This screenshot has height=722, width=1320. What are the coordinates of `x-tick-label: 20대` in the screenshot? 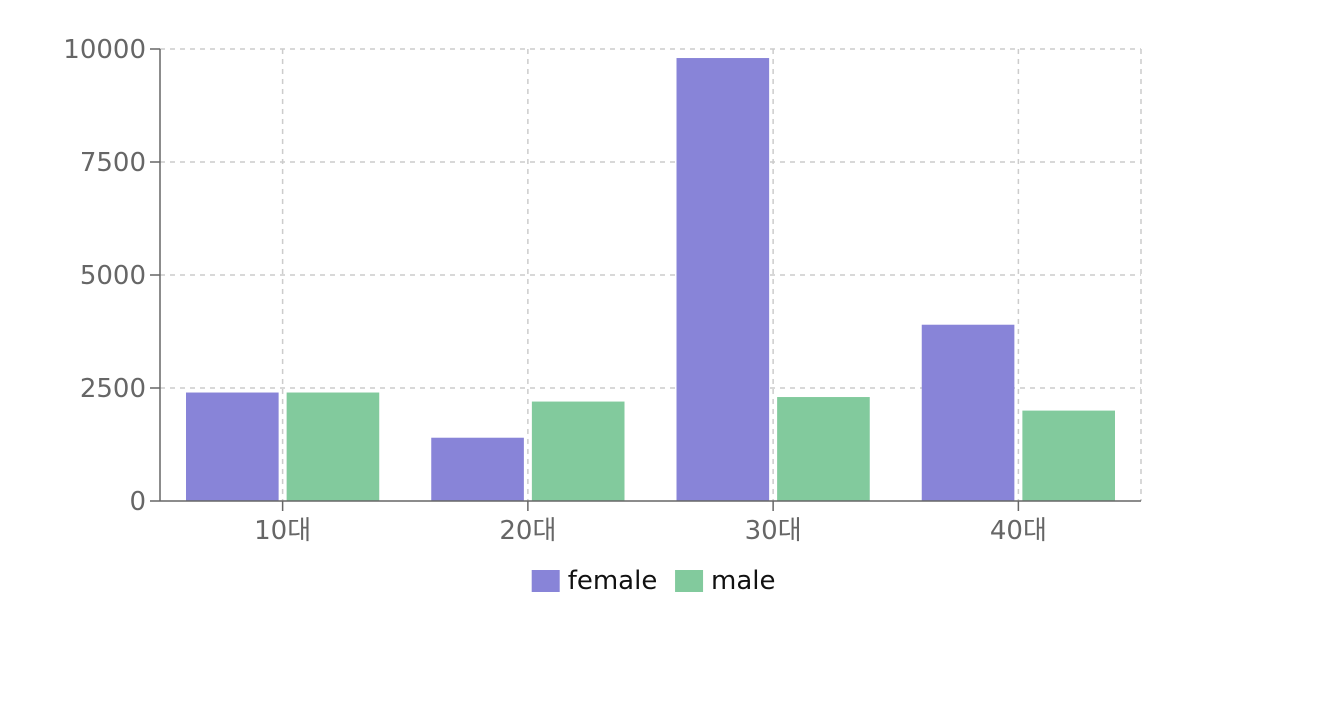 It's located at (527, 531).